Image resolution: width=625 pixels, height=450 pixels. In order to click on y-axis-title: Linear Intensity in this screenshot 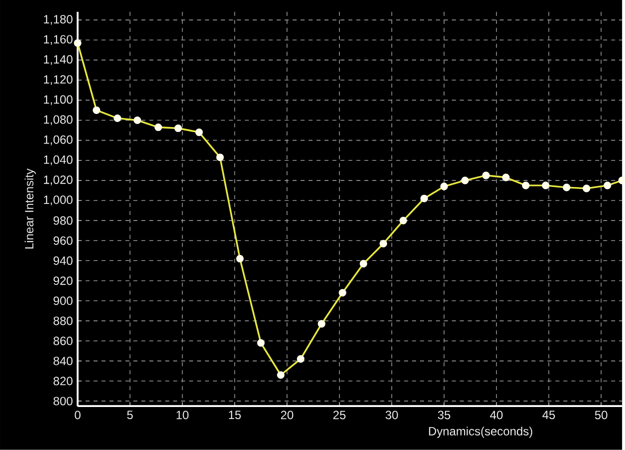, I will do `click(30, 208)`.